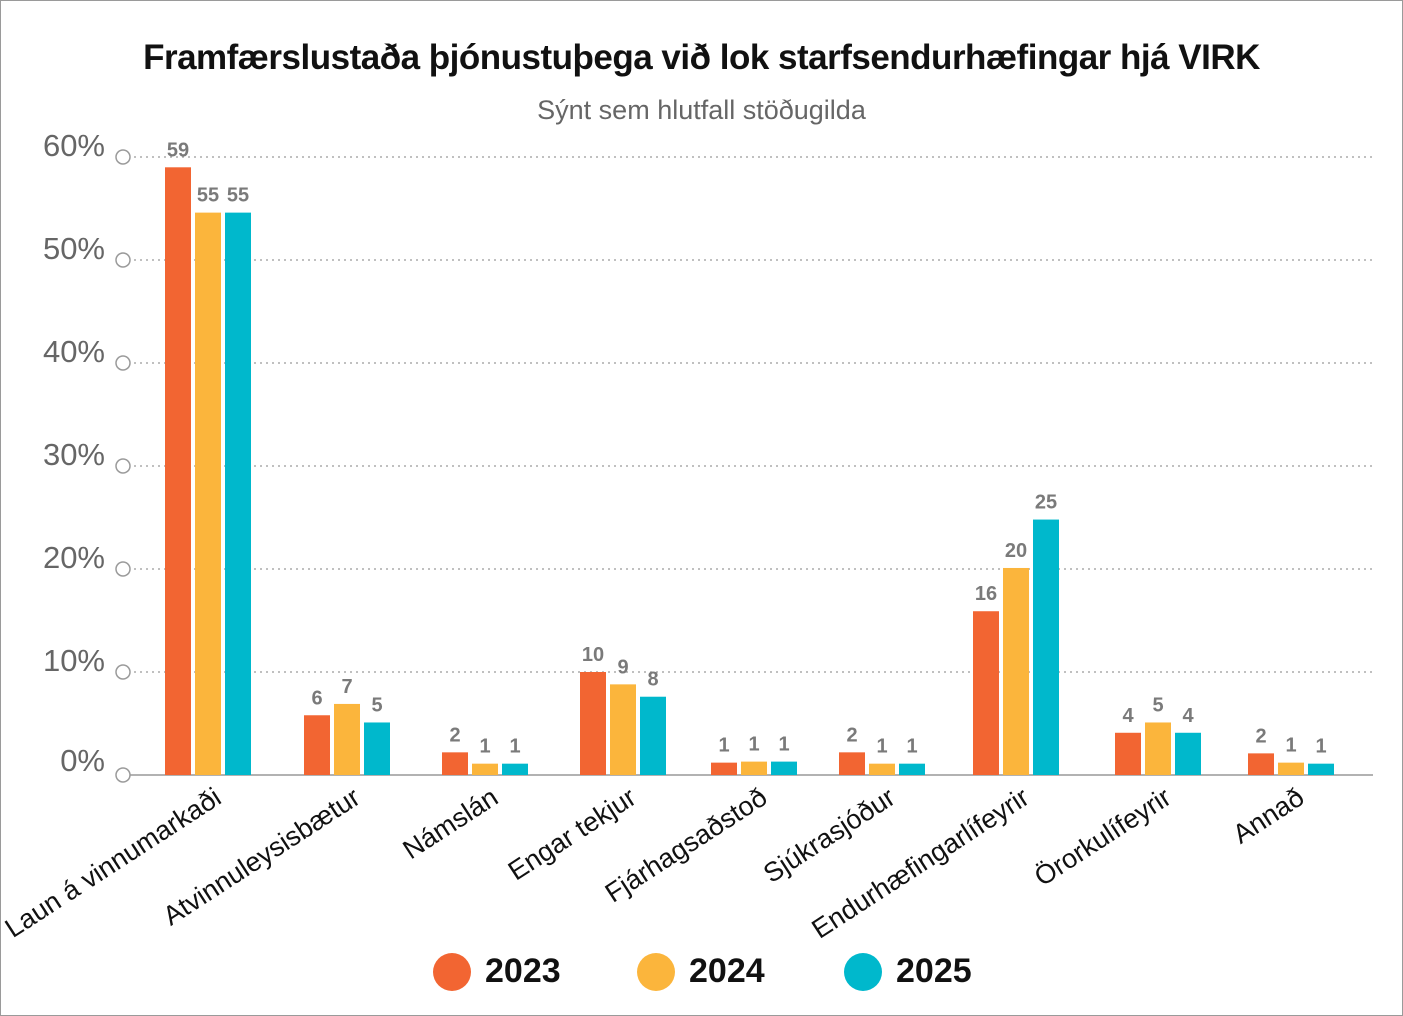 This screenshot has height=1016, width=1403. I want to click on category-label: Námslán, so click(451, 823).